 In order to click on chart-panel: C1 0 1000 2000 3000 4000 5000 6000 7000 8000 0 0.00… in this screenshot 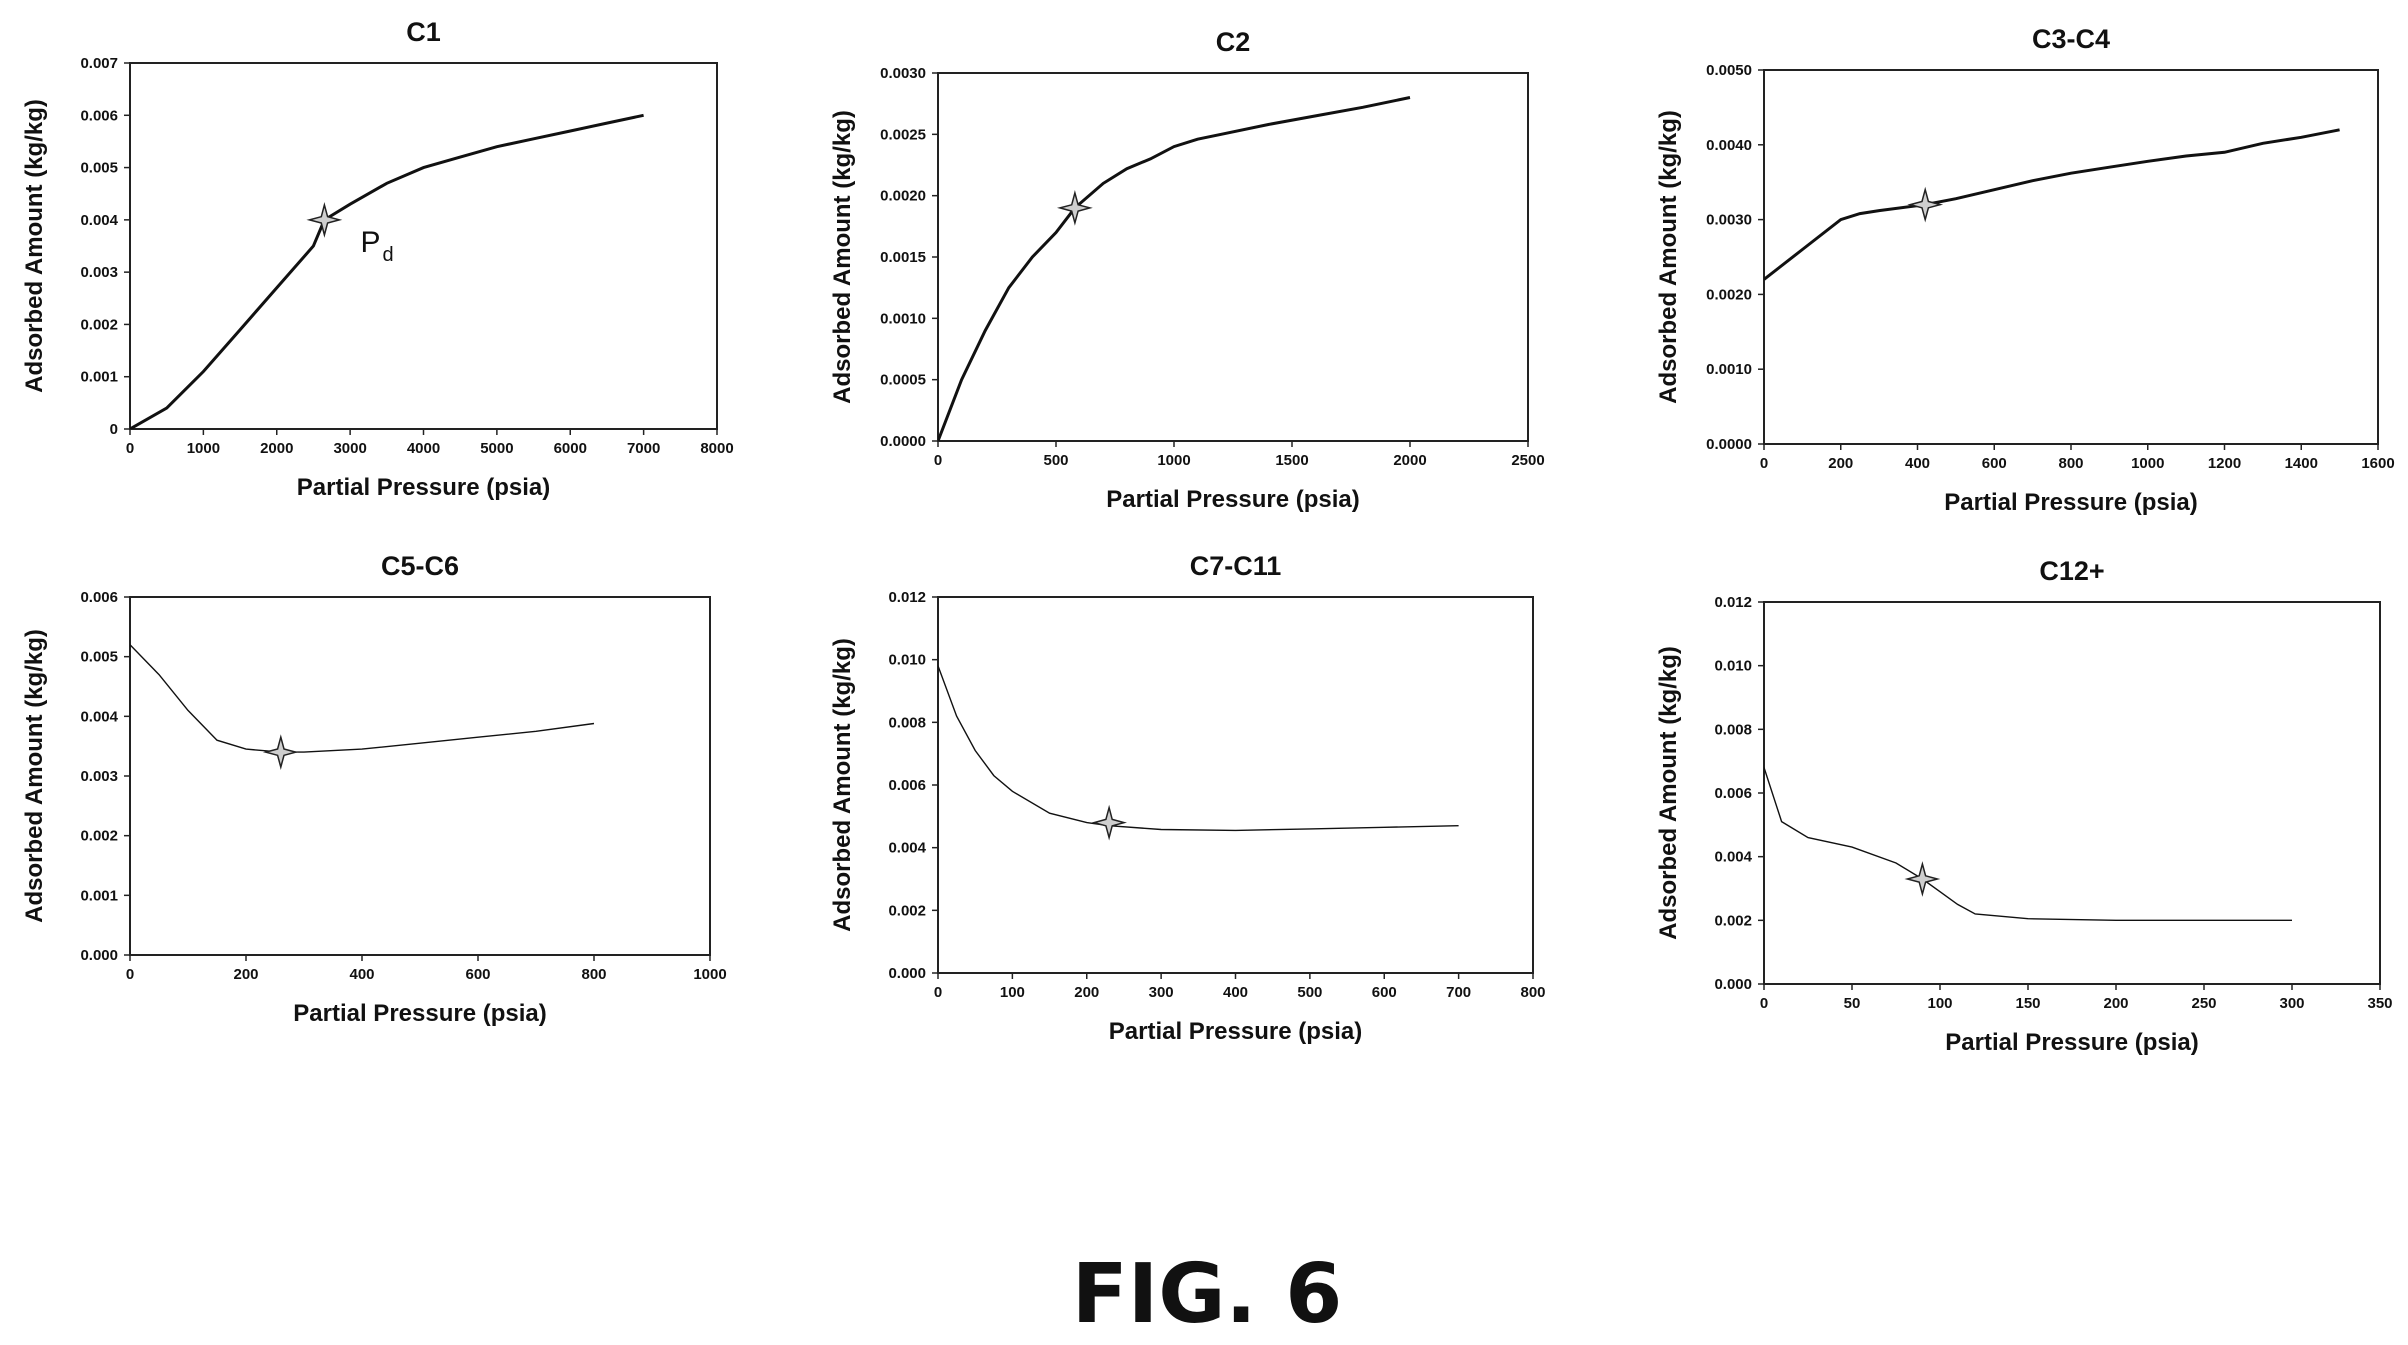, I will do `click(377, 259)`.